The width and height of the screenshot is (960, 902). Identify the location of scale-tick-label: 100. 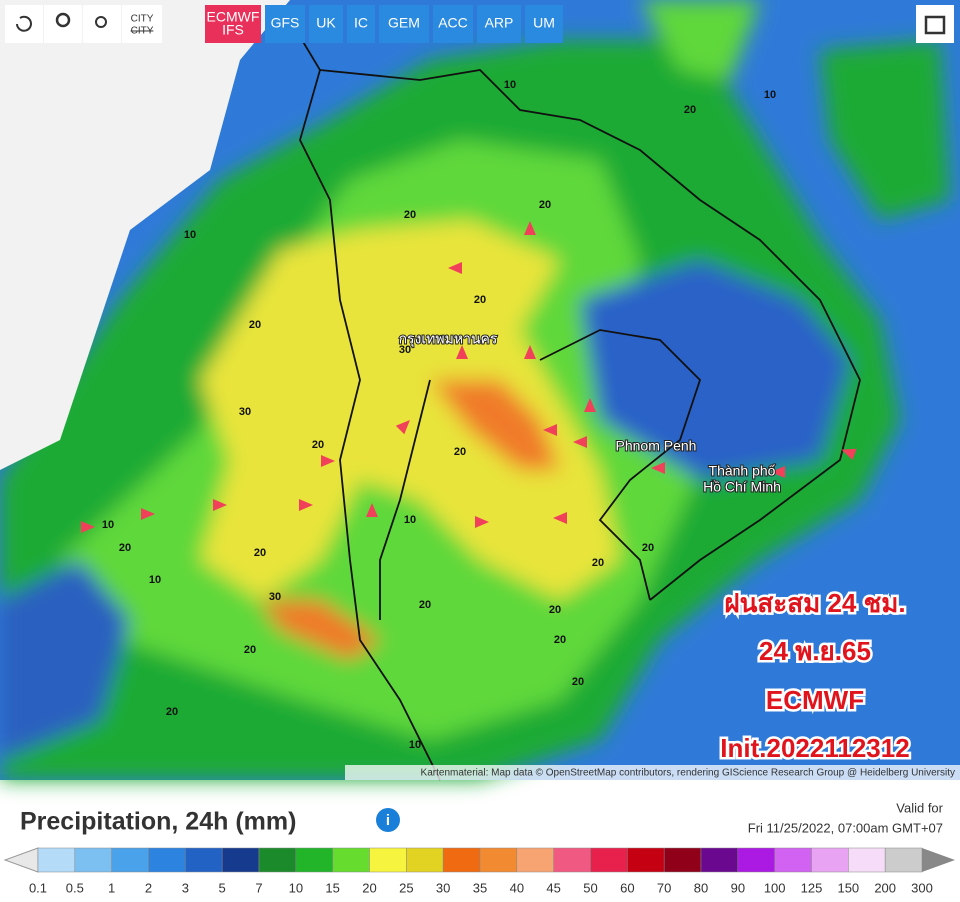
(775, 887).